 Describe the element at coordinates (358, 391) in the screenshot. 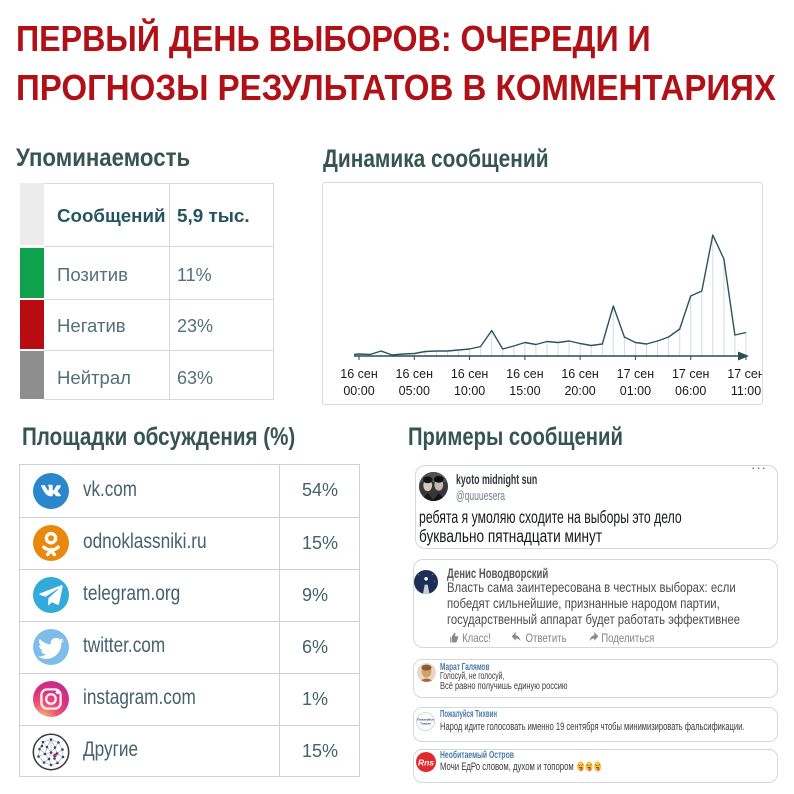

I see `svg-text: 00:00` at that location.